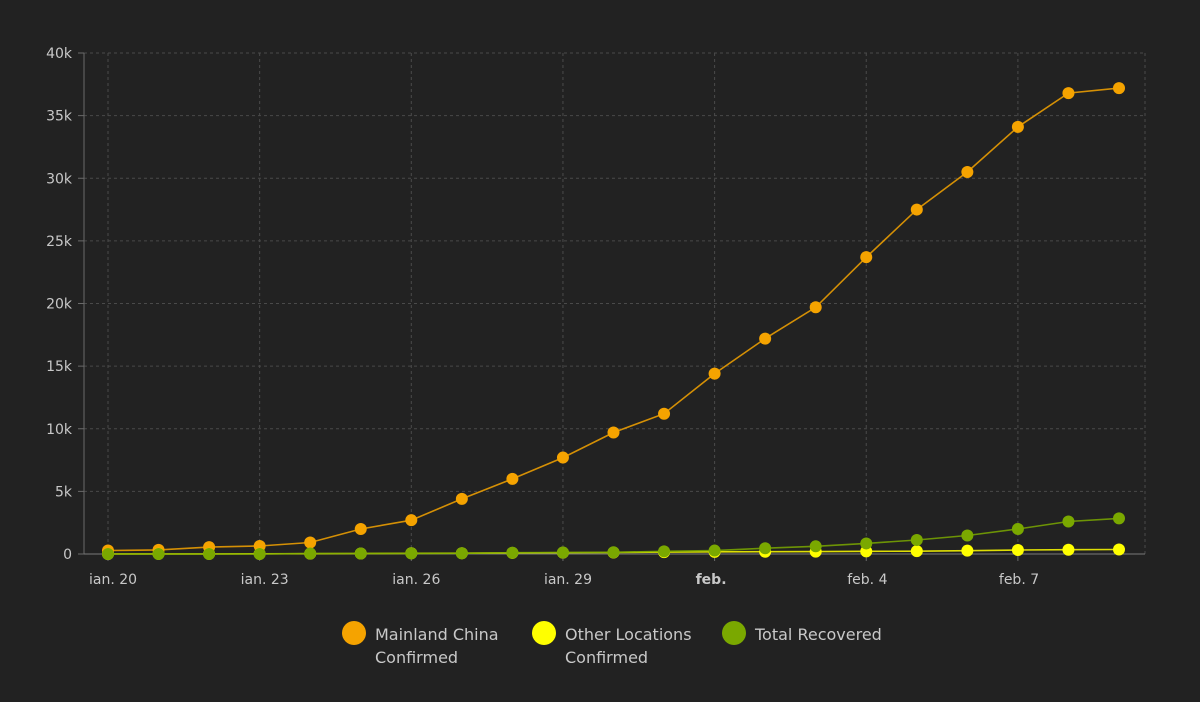 The image size is (1200, 702). I want to click on y-tick-label: 35k, so click(59, 117).